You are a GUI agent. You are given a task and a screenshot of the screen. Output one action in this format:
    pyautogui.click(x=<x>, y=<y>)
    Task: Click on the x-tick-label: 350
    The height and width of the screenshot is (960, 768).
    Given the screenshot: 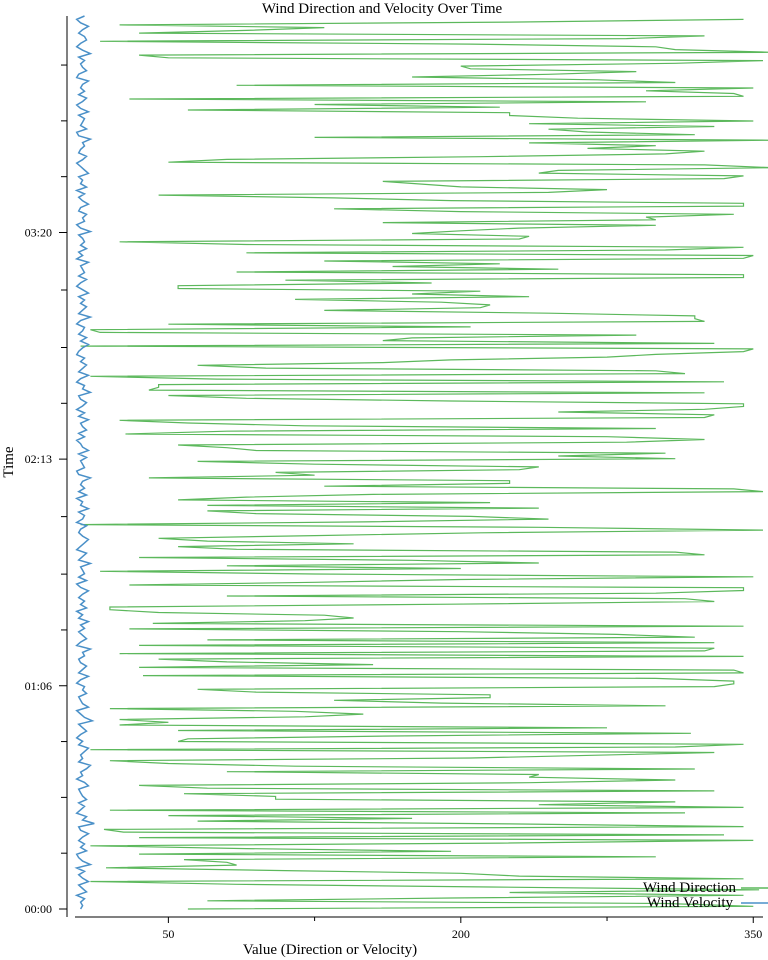 What is the action you would take?
    pyautogui.click(x=753, y=934)
    